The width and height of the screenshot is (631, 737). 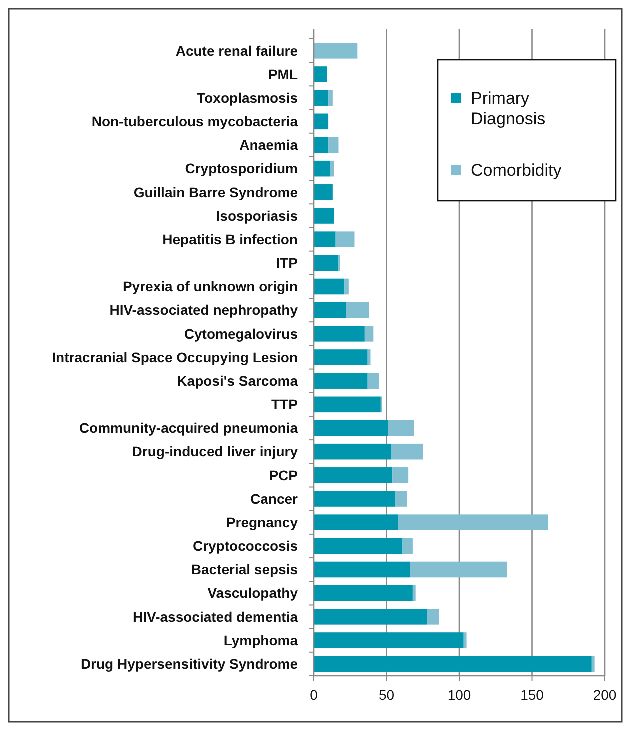 What do you see at coordinates (274, 498) in the screenshot?
I see `y-tick-label: Cancer` at bounding box center [274, 498].